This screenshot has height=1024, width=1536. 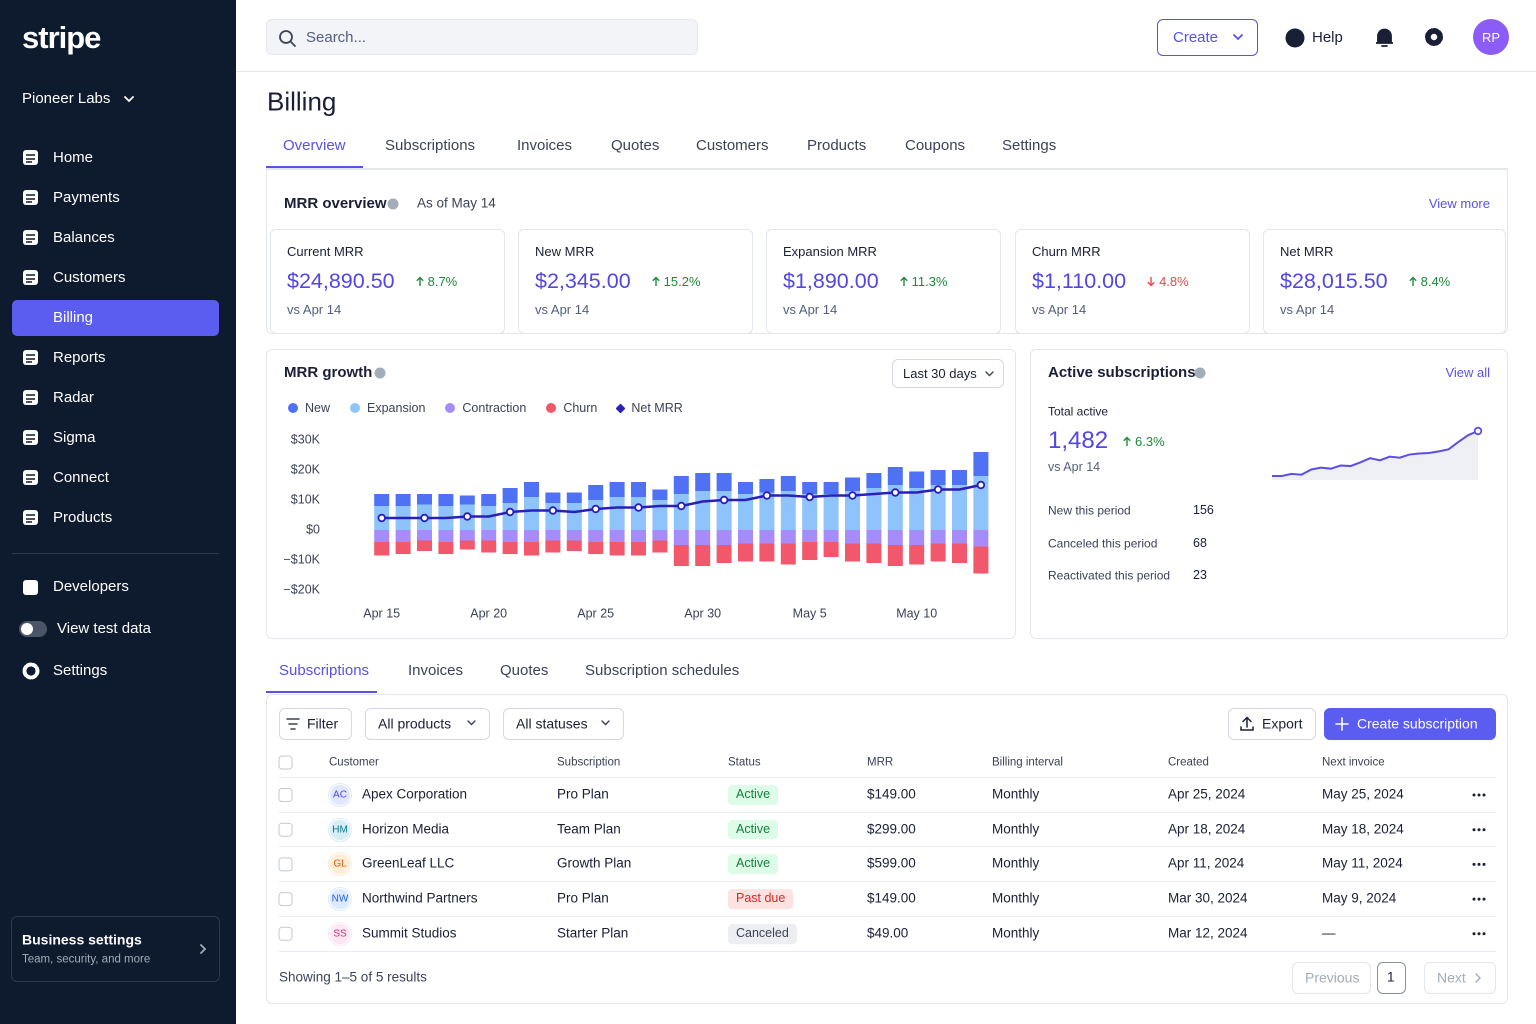 I want to click on nav-item: Sigma, so click(x=74, y=437).